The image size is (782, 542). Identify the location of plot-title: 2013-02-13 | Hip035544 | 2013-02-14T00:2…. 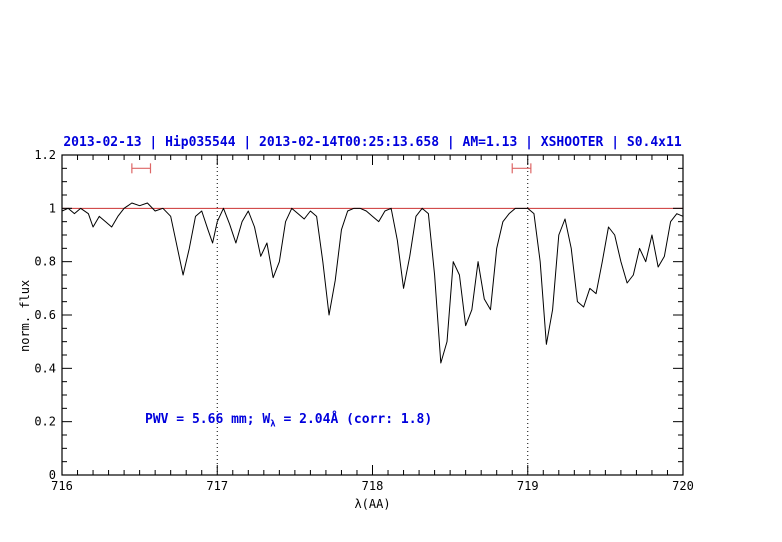
(372, 142).